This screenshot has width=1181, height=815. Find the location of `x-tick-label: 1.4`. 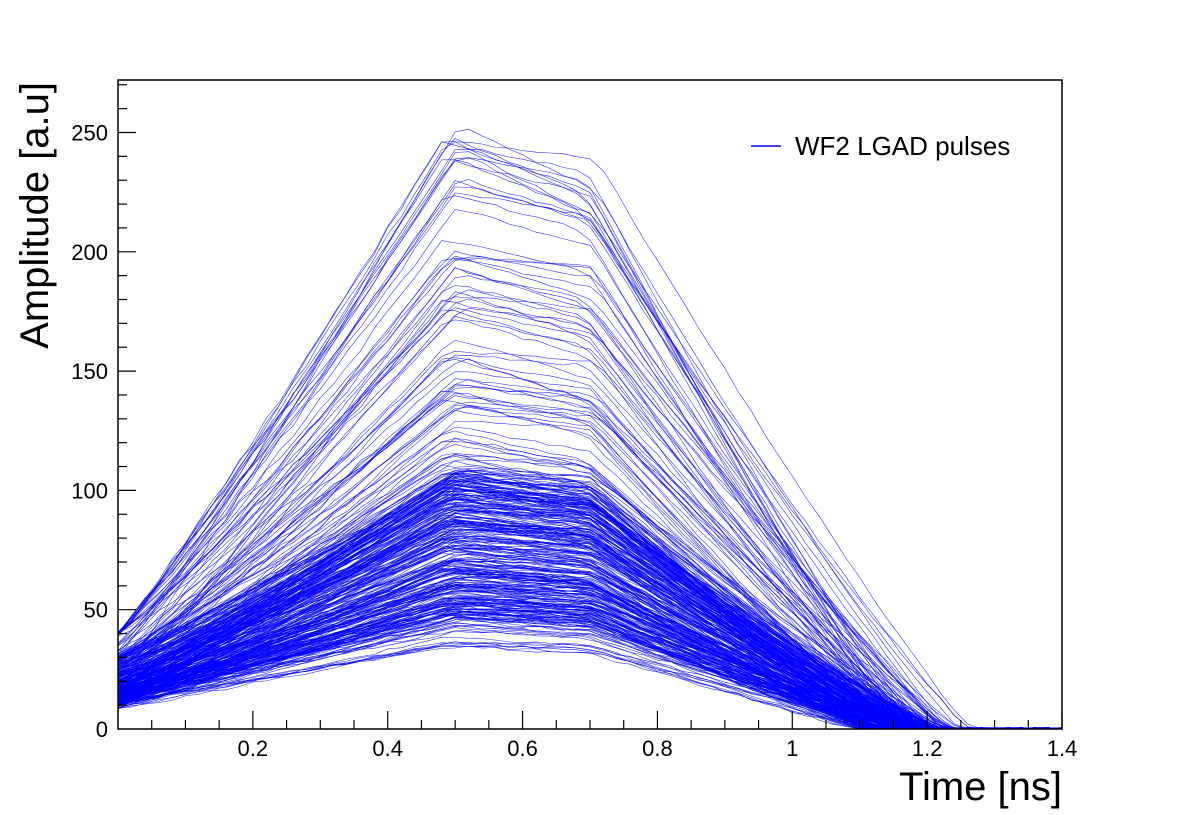

x-tick-label: 1.4 is located at coordinates (1062, 748).